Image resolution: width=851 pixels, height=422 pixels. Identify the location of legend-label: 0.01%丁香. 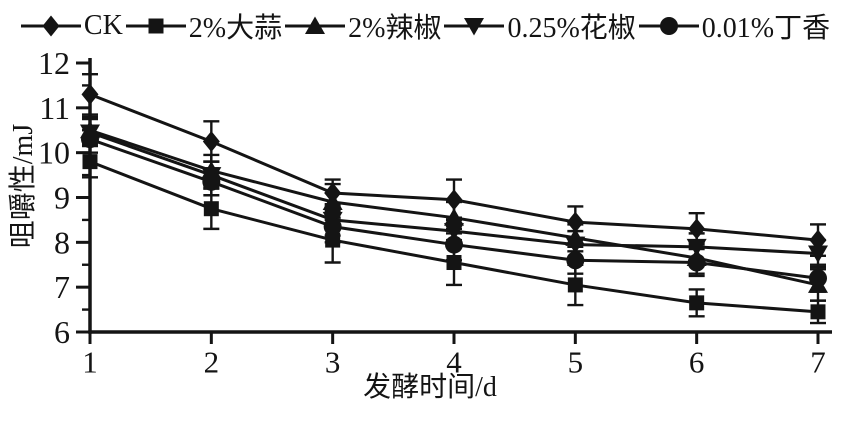
(766, 28).